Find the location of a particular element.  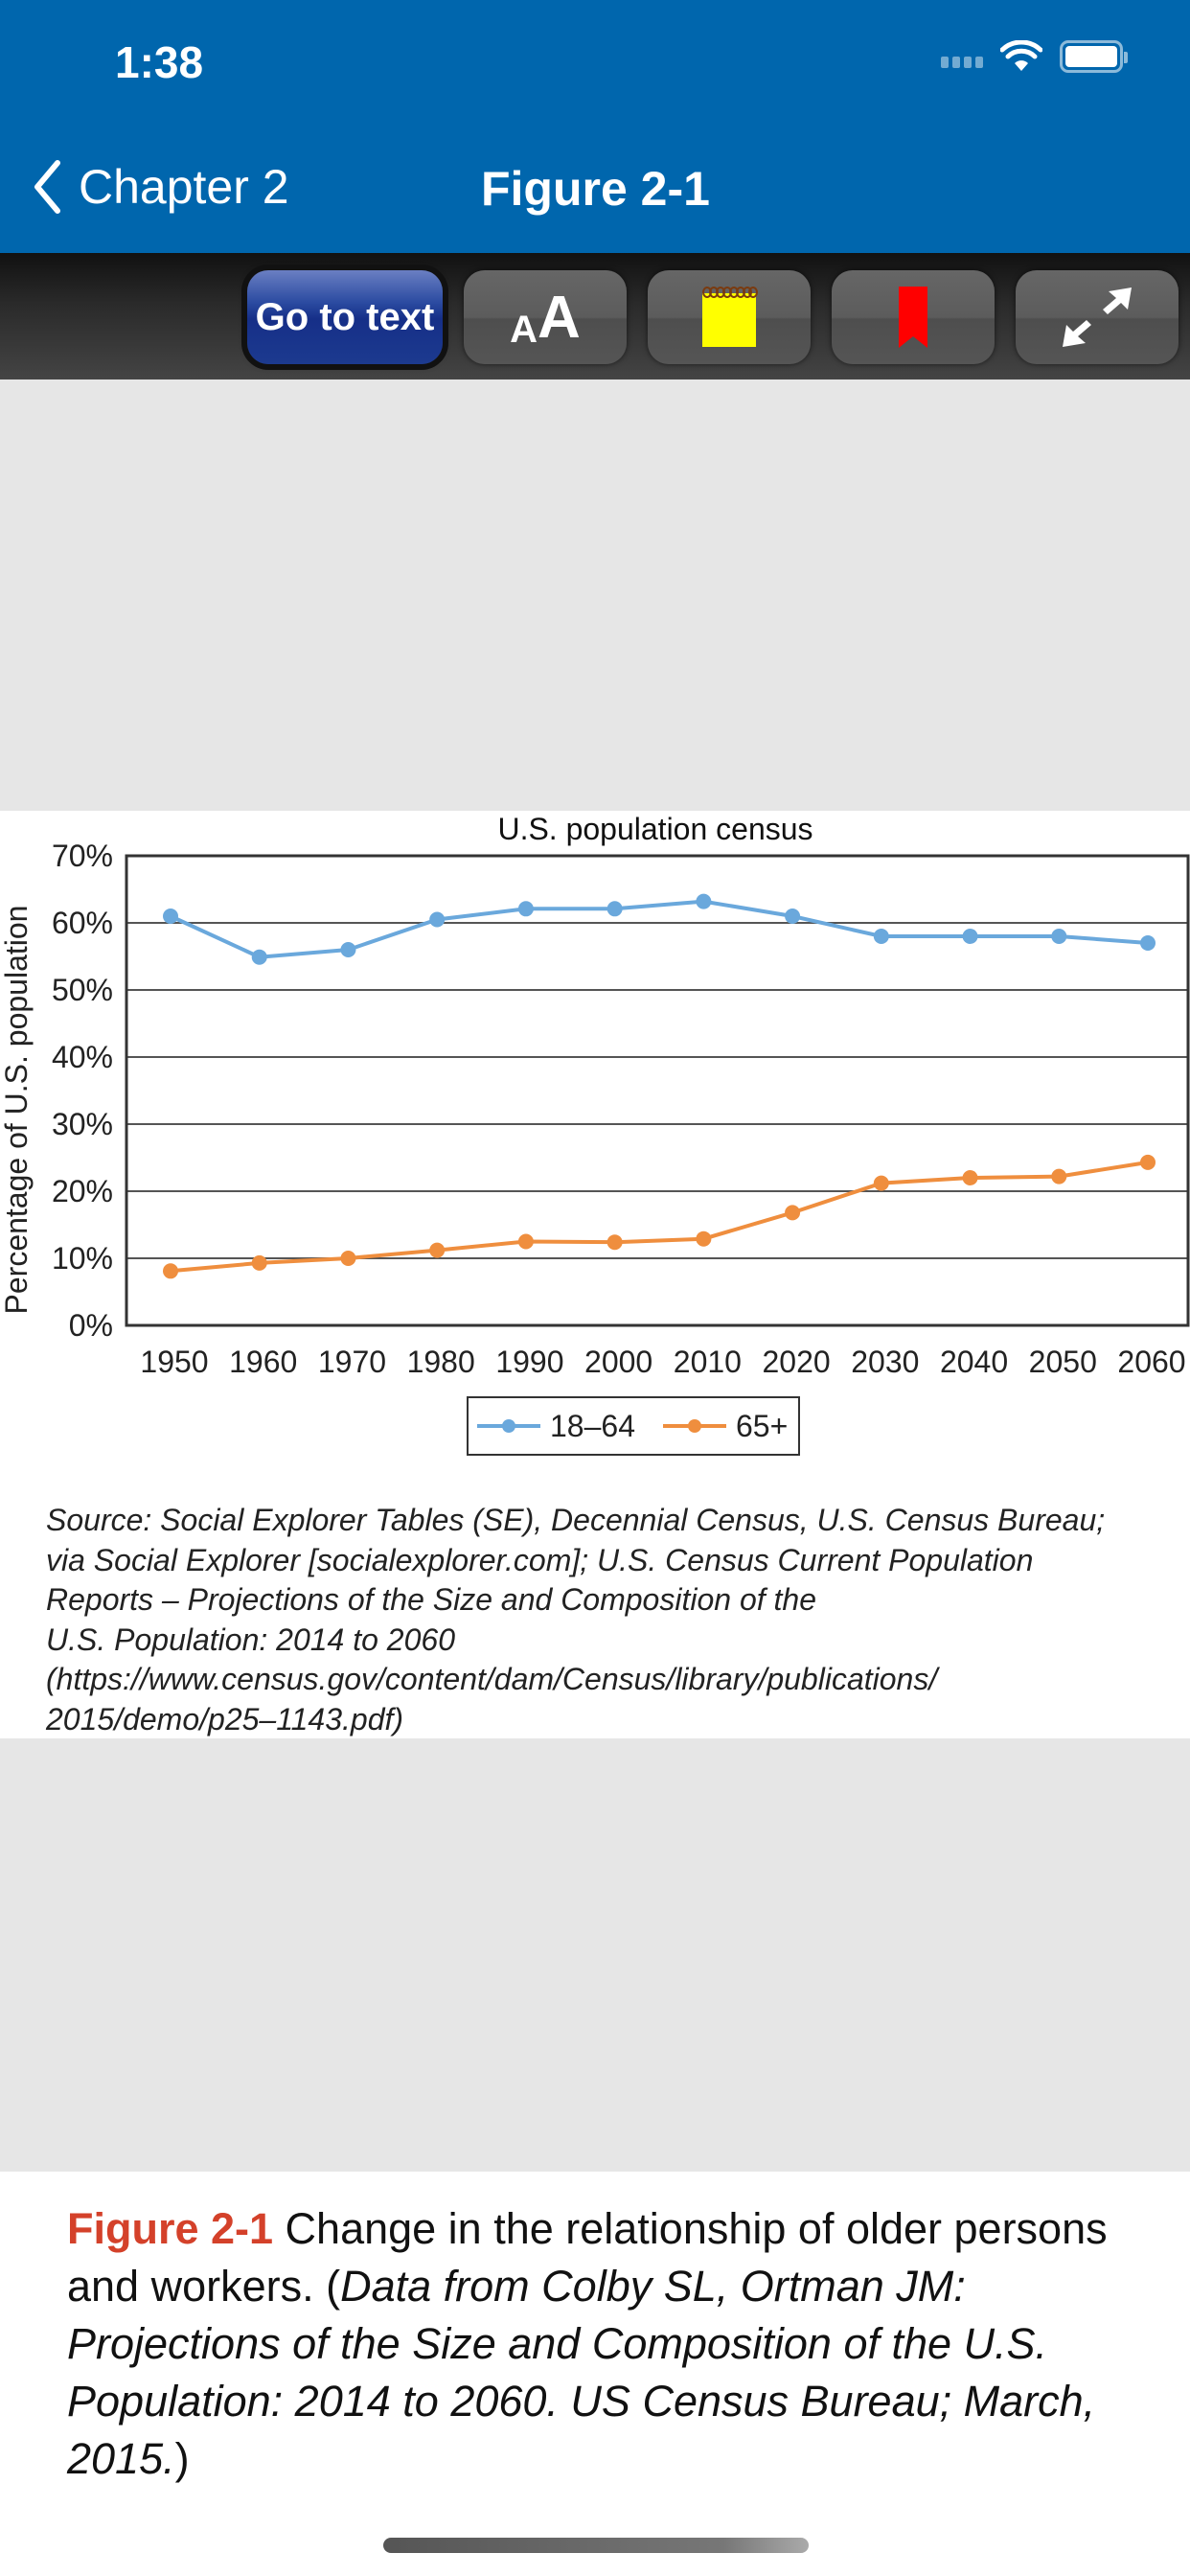

caption-figure-label: Figure 2-1 is located at coordinates (171, 2228).